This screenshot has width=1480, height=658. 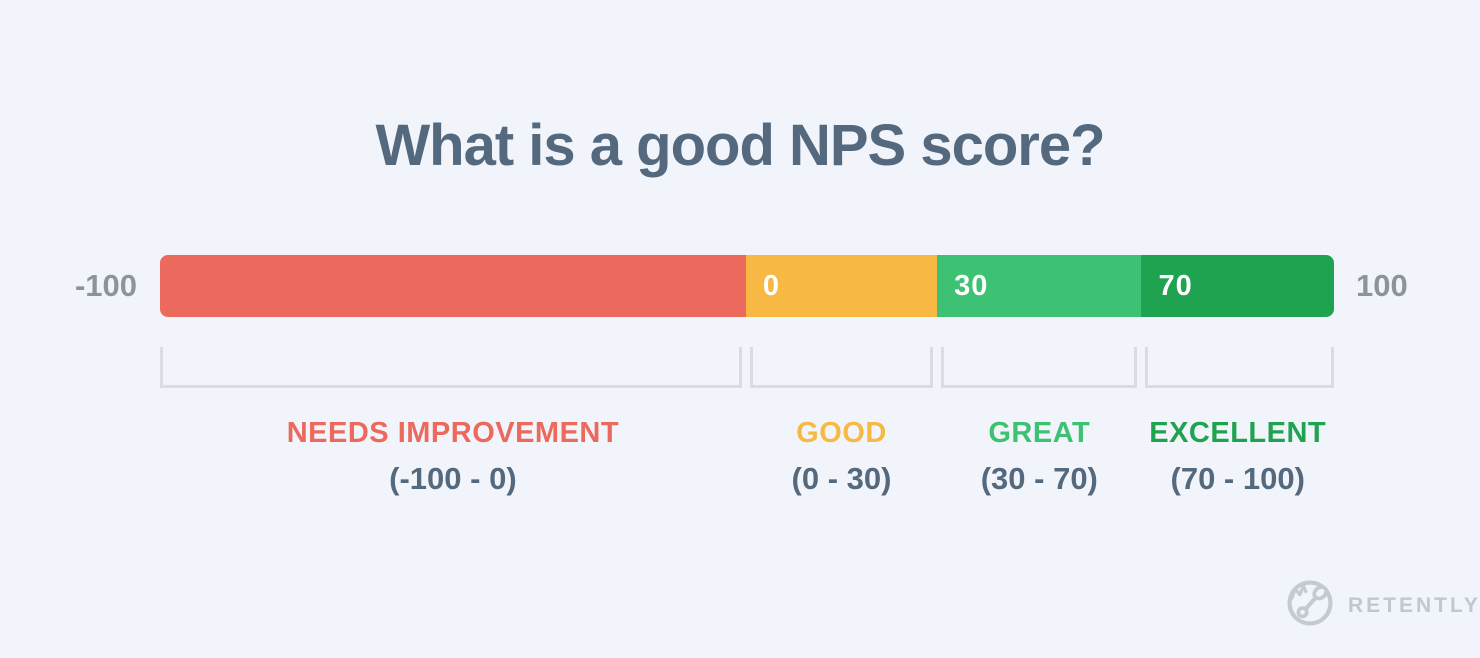 What do you see at coordinates (1237, 367) in the screenshot?
I see `bracket-excellent` at bounding box center [1237, 367].